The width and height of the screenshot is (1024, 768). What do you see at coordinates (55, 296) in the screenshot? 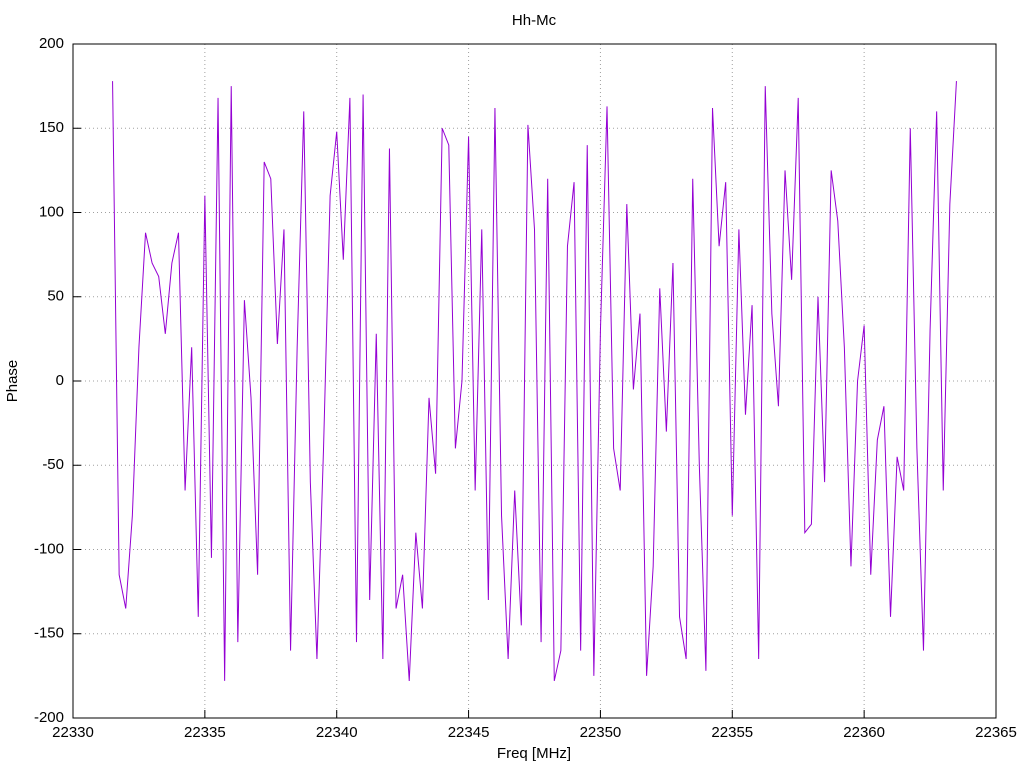
I see `y-tick-label: 50` at bounding box center [55, 296].